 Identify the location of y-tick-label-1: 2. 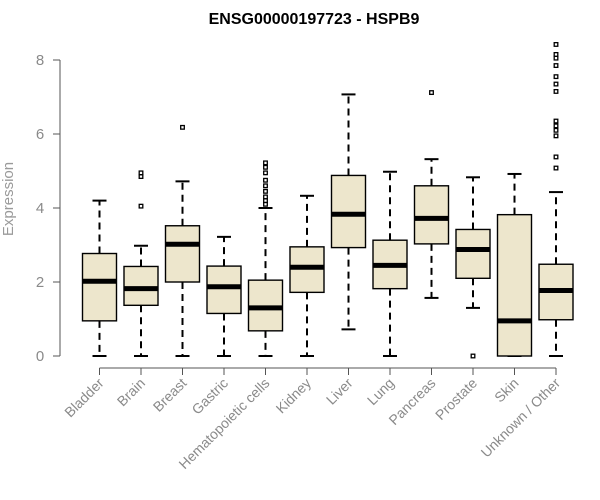
(40, 282).